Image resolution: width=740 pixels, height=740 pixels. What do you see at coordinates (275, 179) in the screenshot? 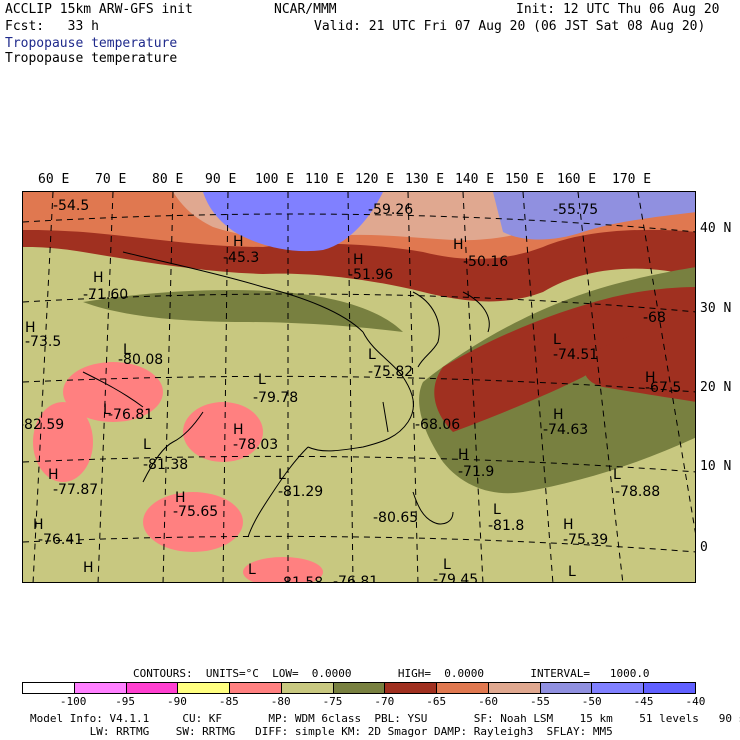
I see `lon-label: 100 E` at bounding box center [275, 179].